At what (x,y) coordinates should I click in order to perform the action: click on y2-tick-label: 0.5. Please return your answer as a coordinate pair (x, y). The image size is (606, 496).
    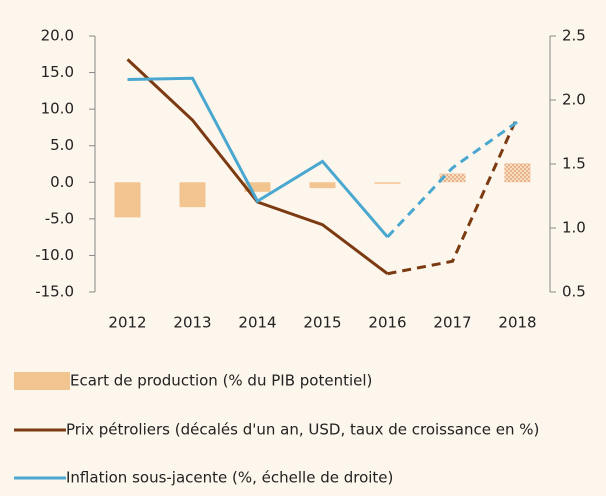
    Looking at the image, I should click on (574, 292).